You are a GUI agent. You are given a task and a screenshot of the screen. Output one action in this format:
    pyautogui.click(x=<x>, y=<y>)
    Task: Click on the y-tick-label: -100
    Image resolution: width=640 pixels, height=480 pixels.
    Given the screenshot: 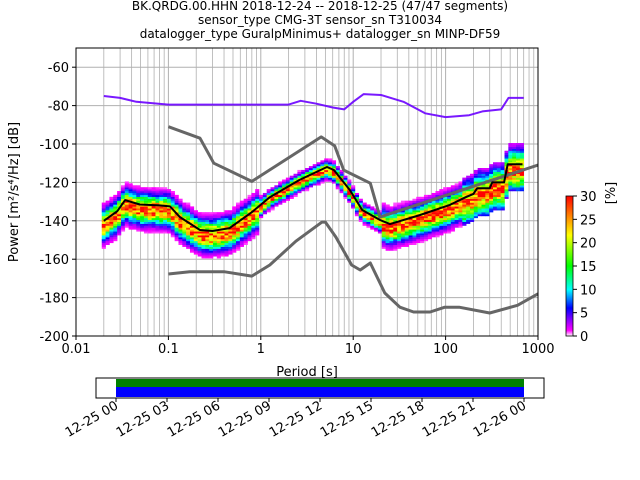 What is the action you would take?
    pyautogui.click(x=54, y=145)
    